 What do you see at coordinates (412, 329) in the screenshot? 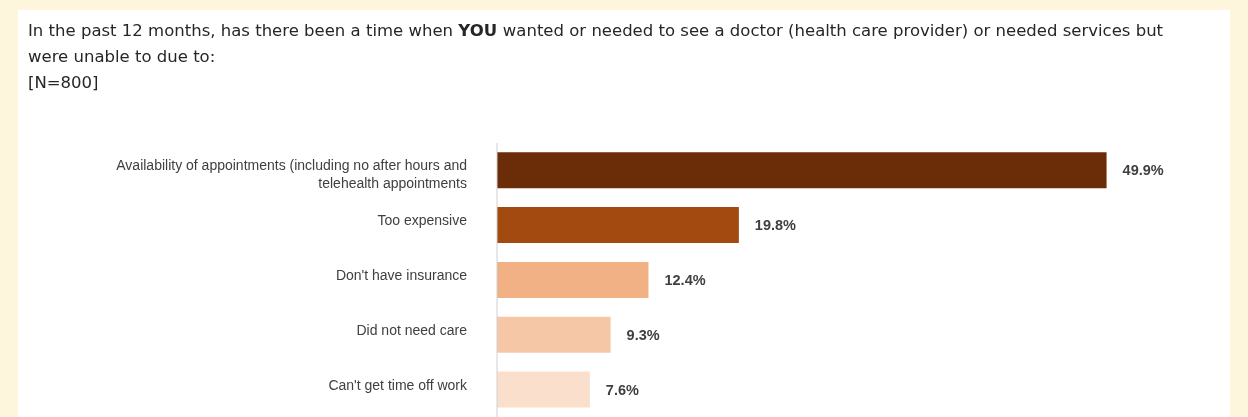
I see `y-tick-label: Did not need care` at bounding box center [412, 329].